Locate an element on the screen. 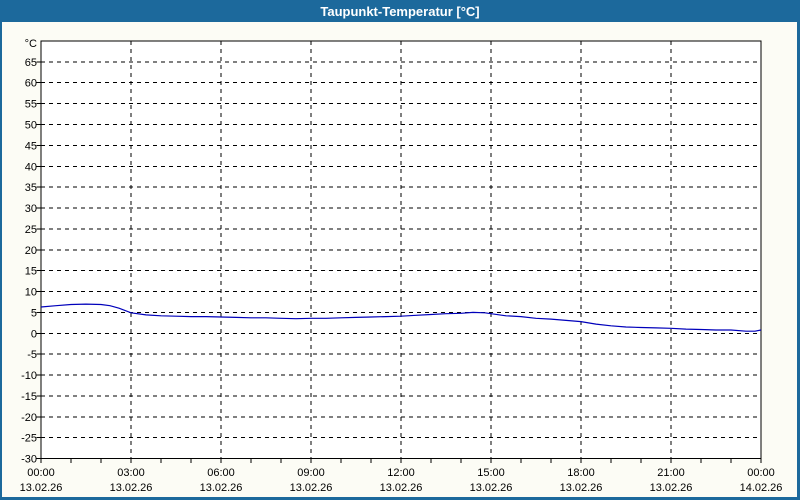 The height and width of the screenshot is (500, 800). y-tick-label: 35 is located at coordinates (31, 188).